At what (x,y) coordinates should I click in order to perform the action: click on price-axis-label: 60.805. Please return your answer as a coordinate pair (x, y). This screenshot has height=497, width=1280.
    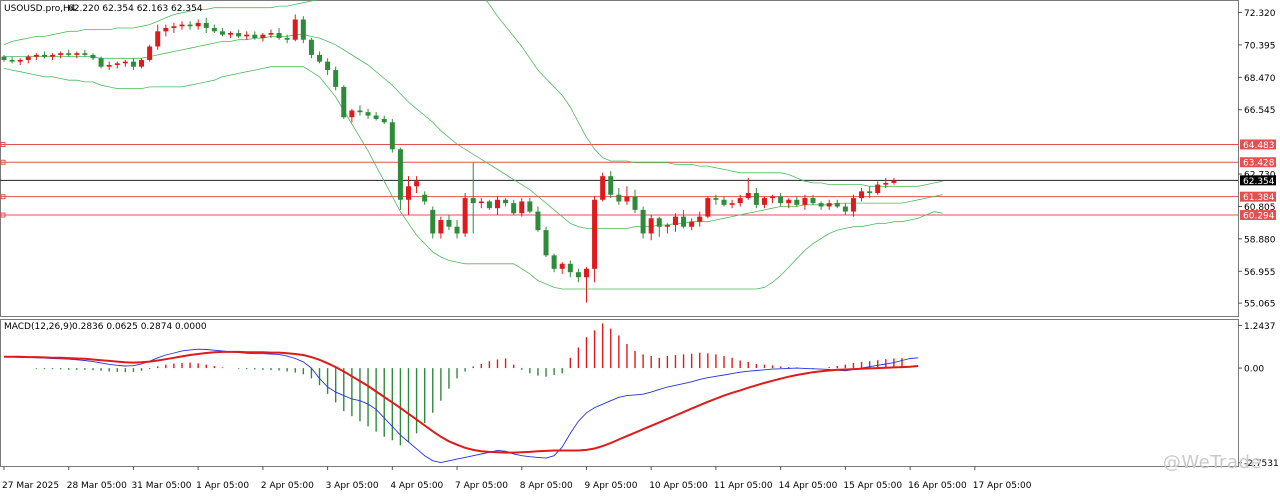
    Looking at the image, I should click on (1260, 208).